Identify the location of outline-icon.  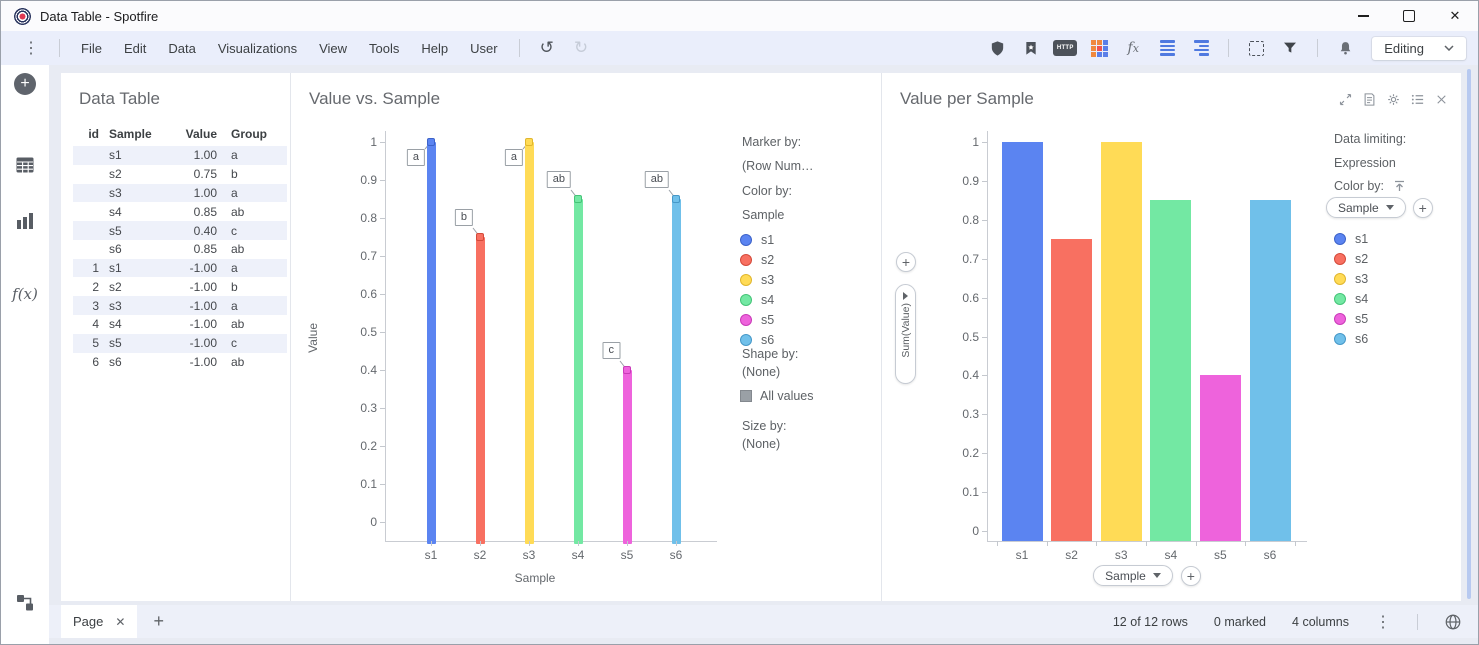
(1201, 48).